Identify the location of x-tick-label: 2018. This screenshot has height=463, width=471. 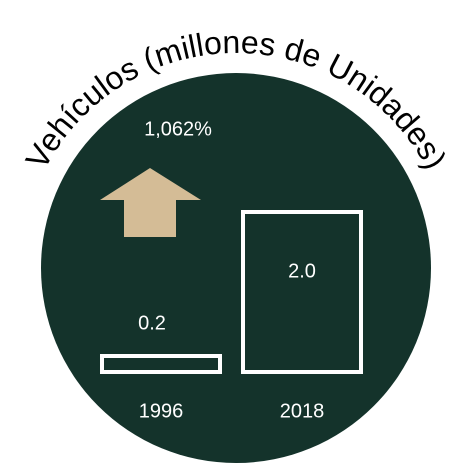
(302, 411).